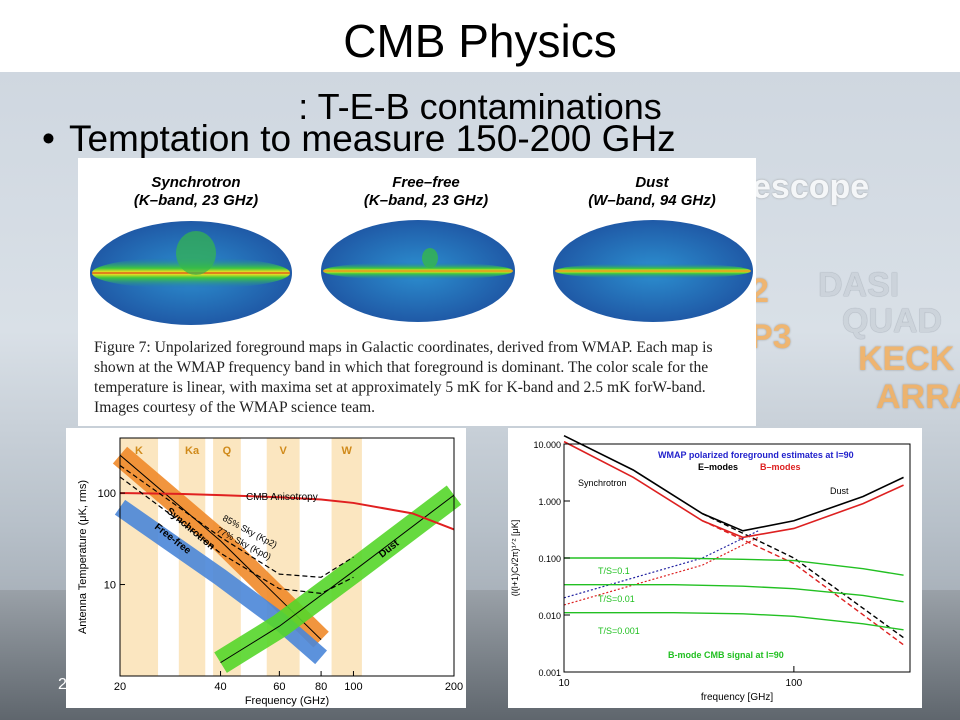 Image resolution: width=960 pixels, height=720 pixels. Describe the element at coordinates (839, 491) in the screenshot. I see `annotation-dust: Dust` at that location.